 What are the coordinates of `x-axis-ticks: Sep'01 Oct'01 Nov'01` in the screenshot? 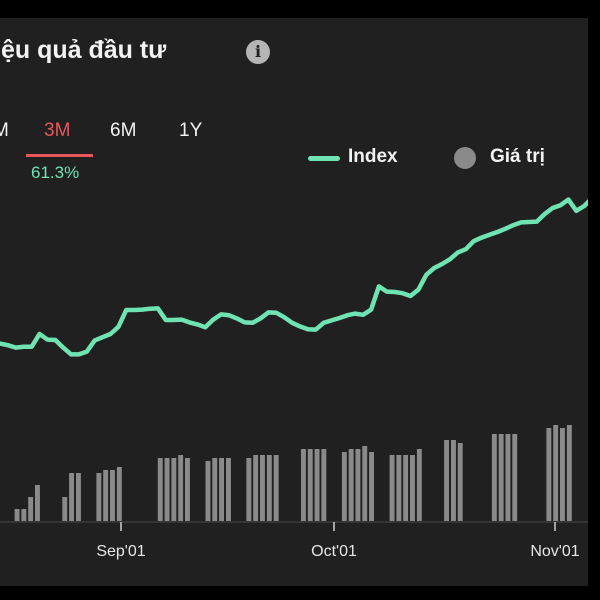 It's located at (338, 541).